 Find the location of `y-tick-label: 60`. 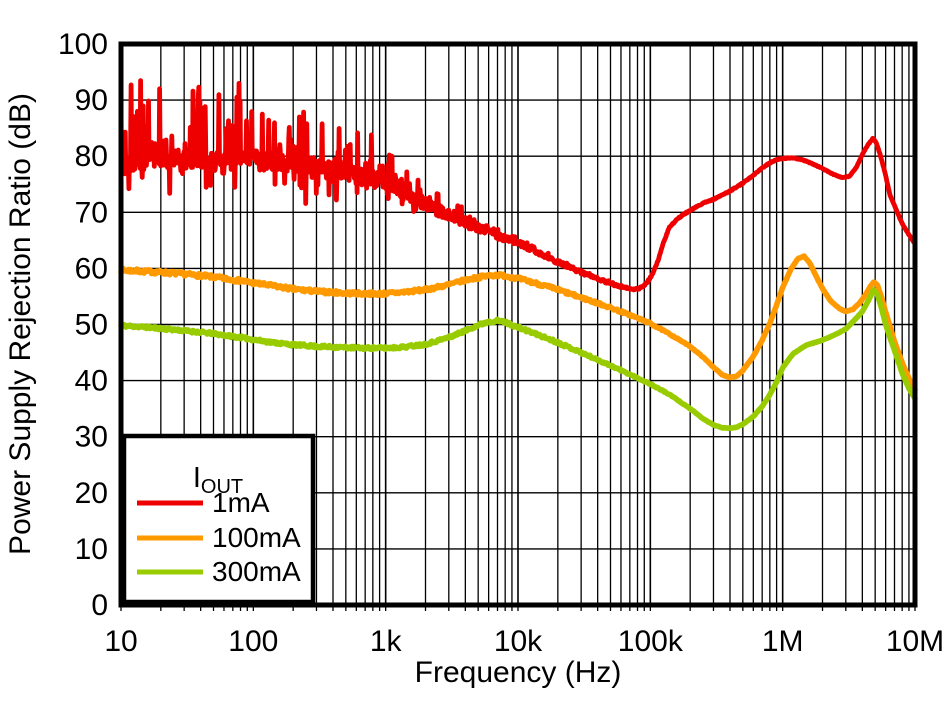

y-tick-label: 60 is located at coordinates (91, 268).